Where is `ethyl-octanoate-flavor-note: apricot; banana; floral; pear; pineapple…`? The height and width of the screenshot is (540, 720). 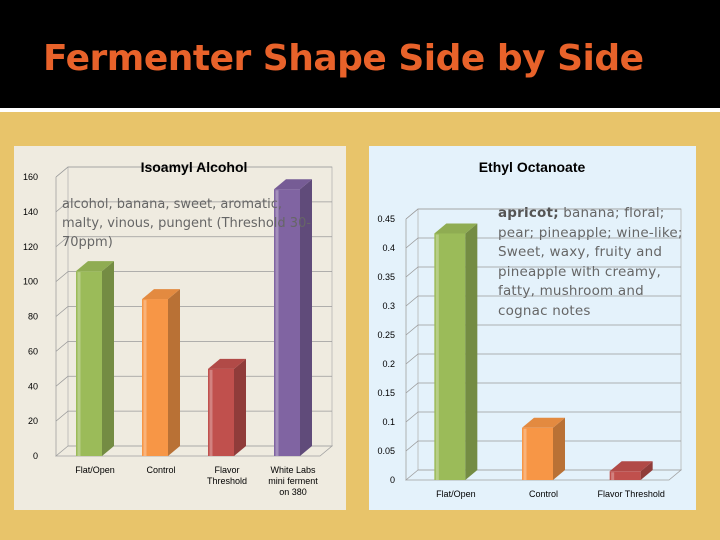 ethyl-octanoate-flavor-note: apricot; banana; floral; pear; pineapple… is located at coordinates (592, 262).